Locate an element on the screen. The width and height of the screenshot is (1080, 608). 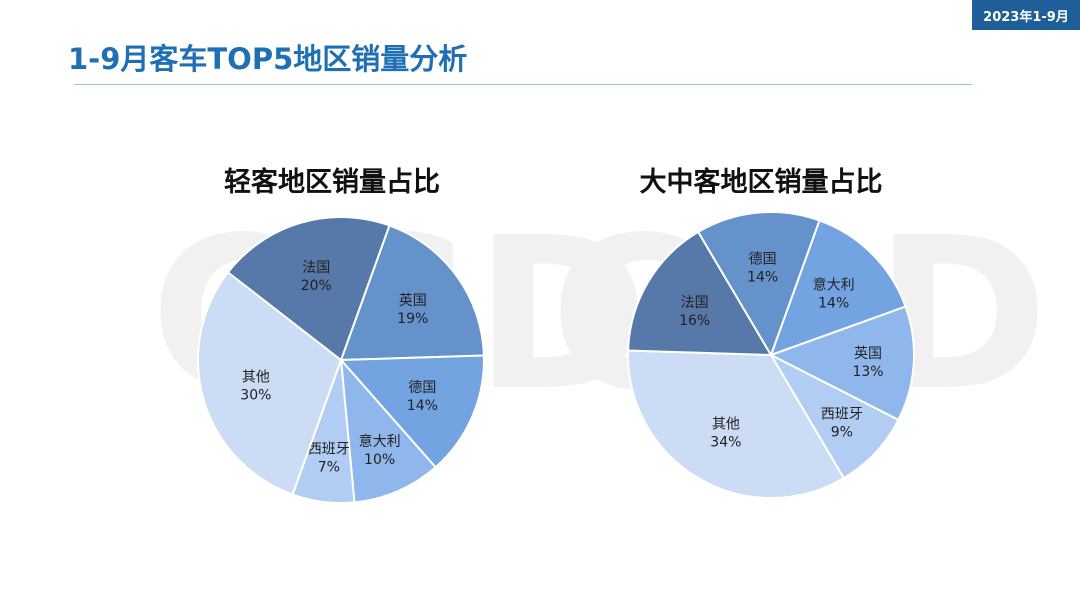
chart-title-light-bus: 轻客地区销量占比 is located at coordinates (332, 182).